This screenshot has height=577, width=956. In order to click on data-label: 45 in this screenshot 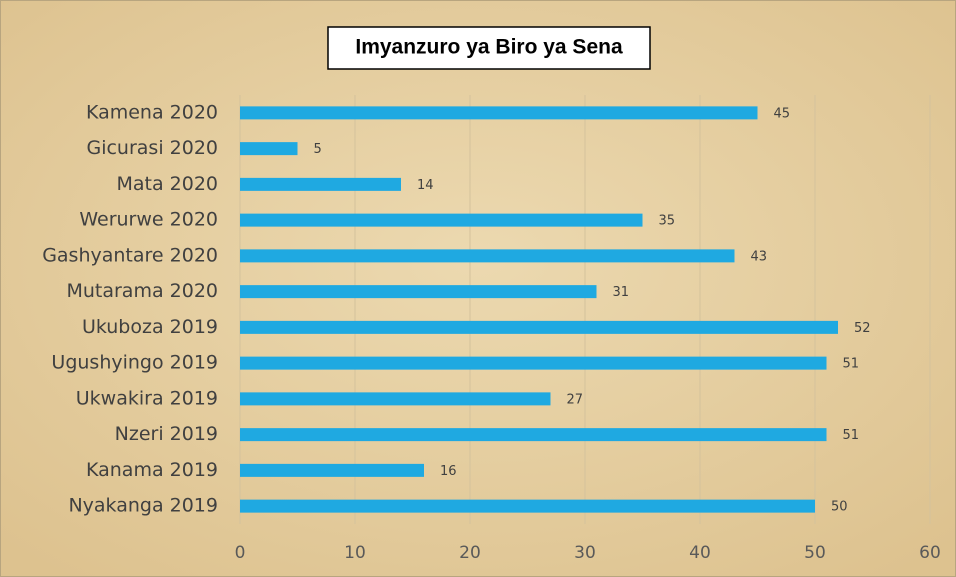, I will do `click(782, 113)`.